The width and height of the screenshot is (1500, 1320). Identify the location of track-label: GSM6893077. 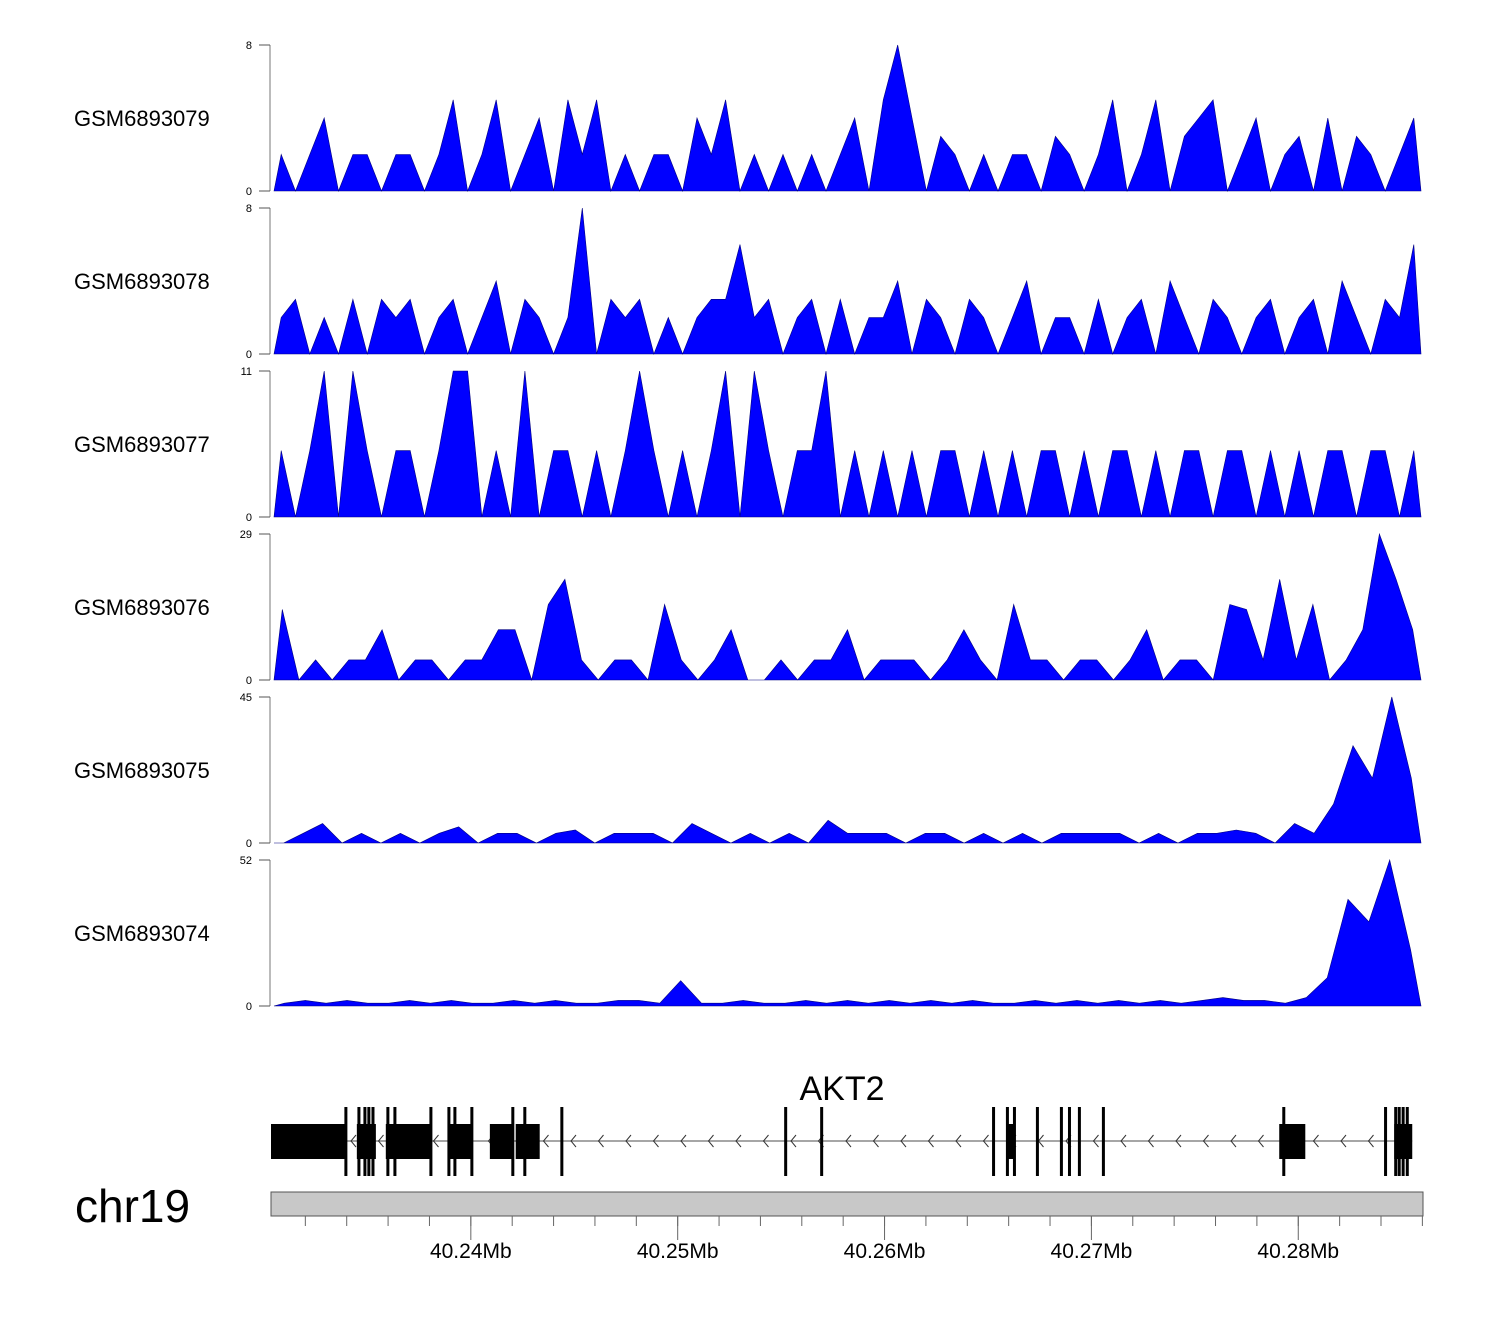
(142, 444).